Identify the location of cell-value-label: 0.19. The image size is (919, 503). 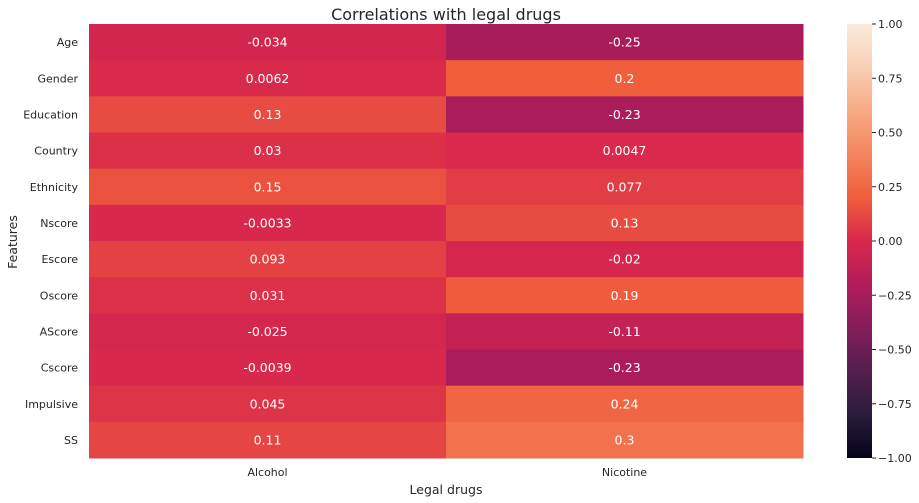
(625, 295).